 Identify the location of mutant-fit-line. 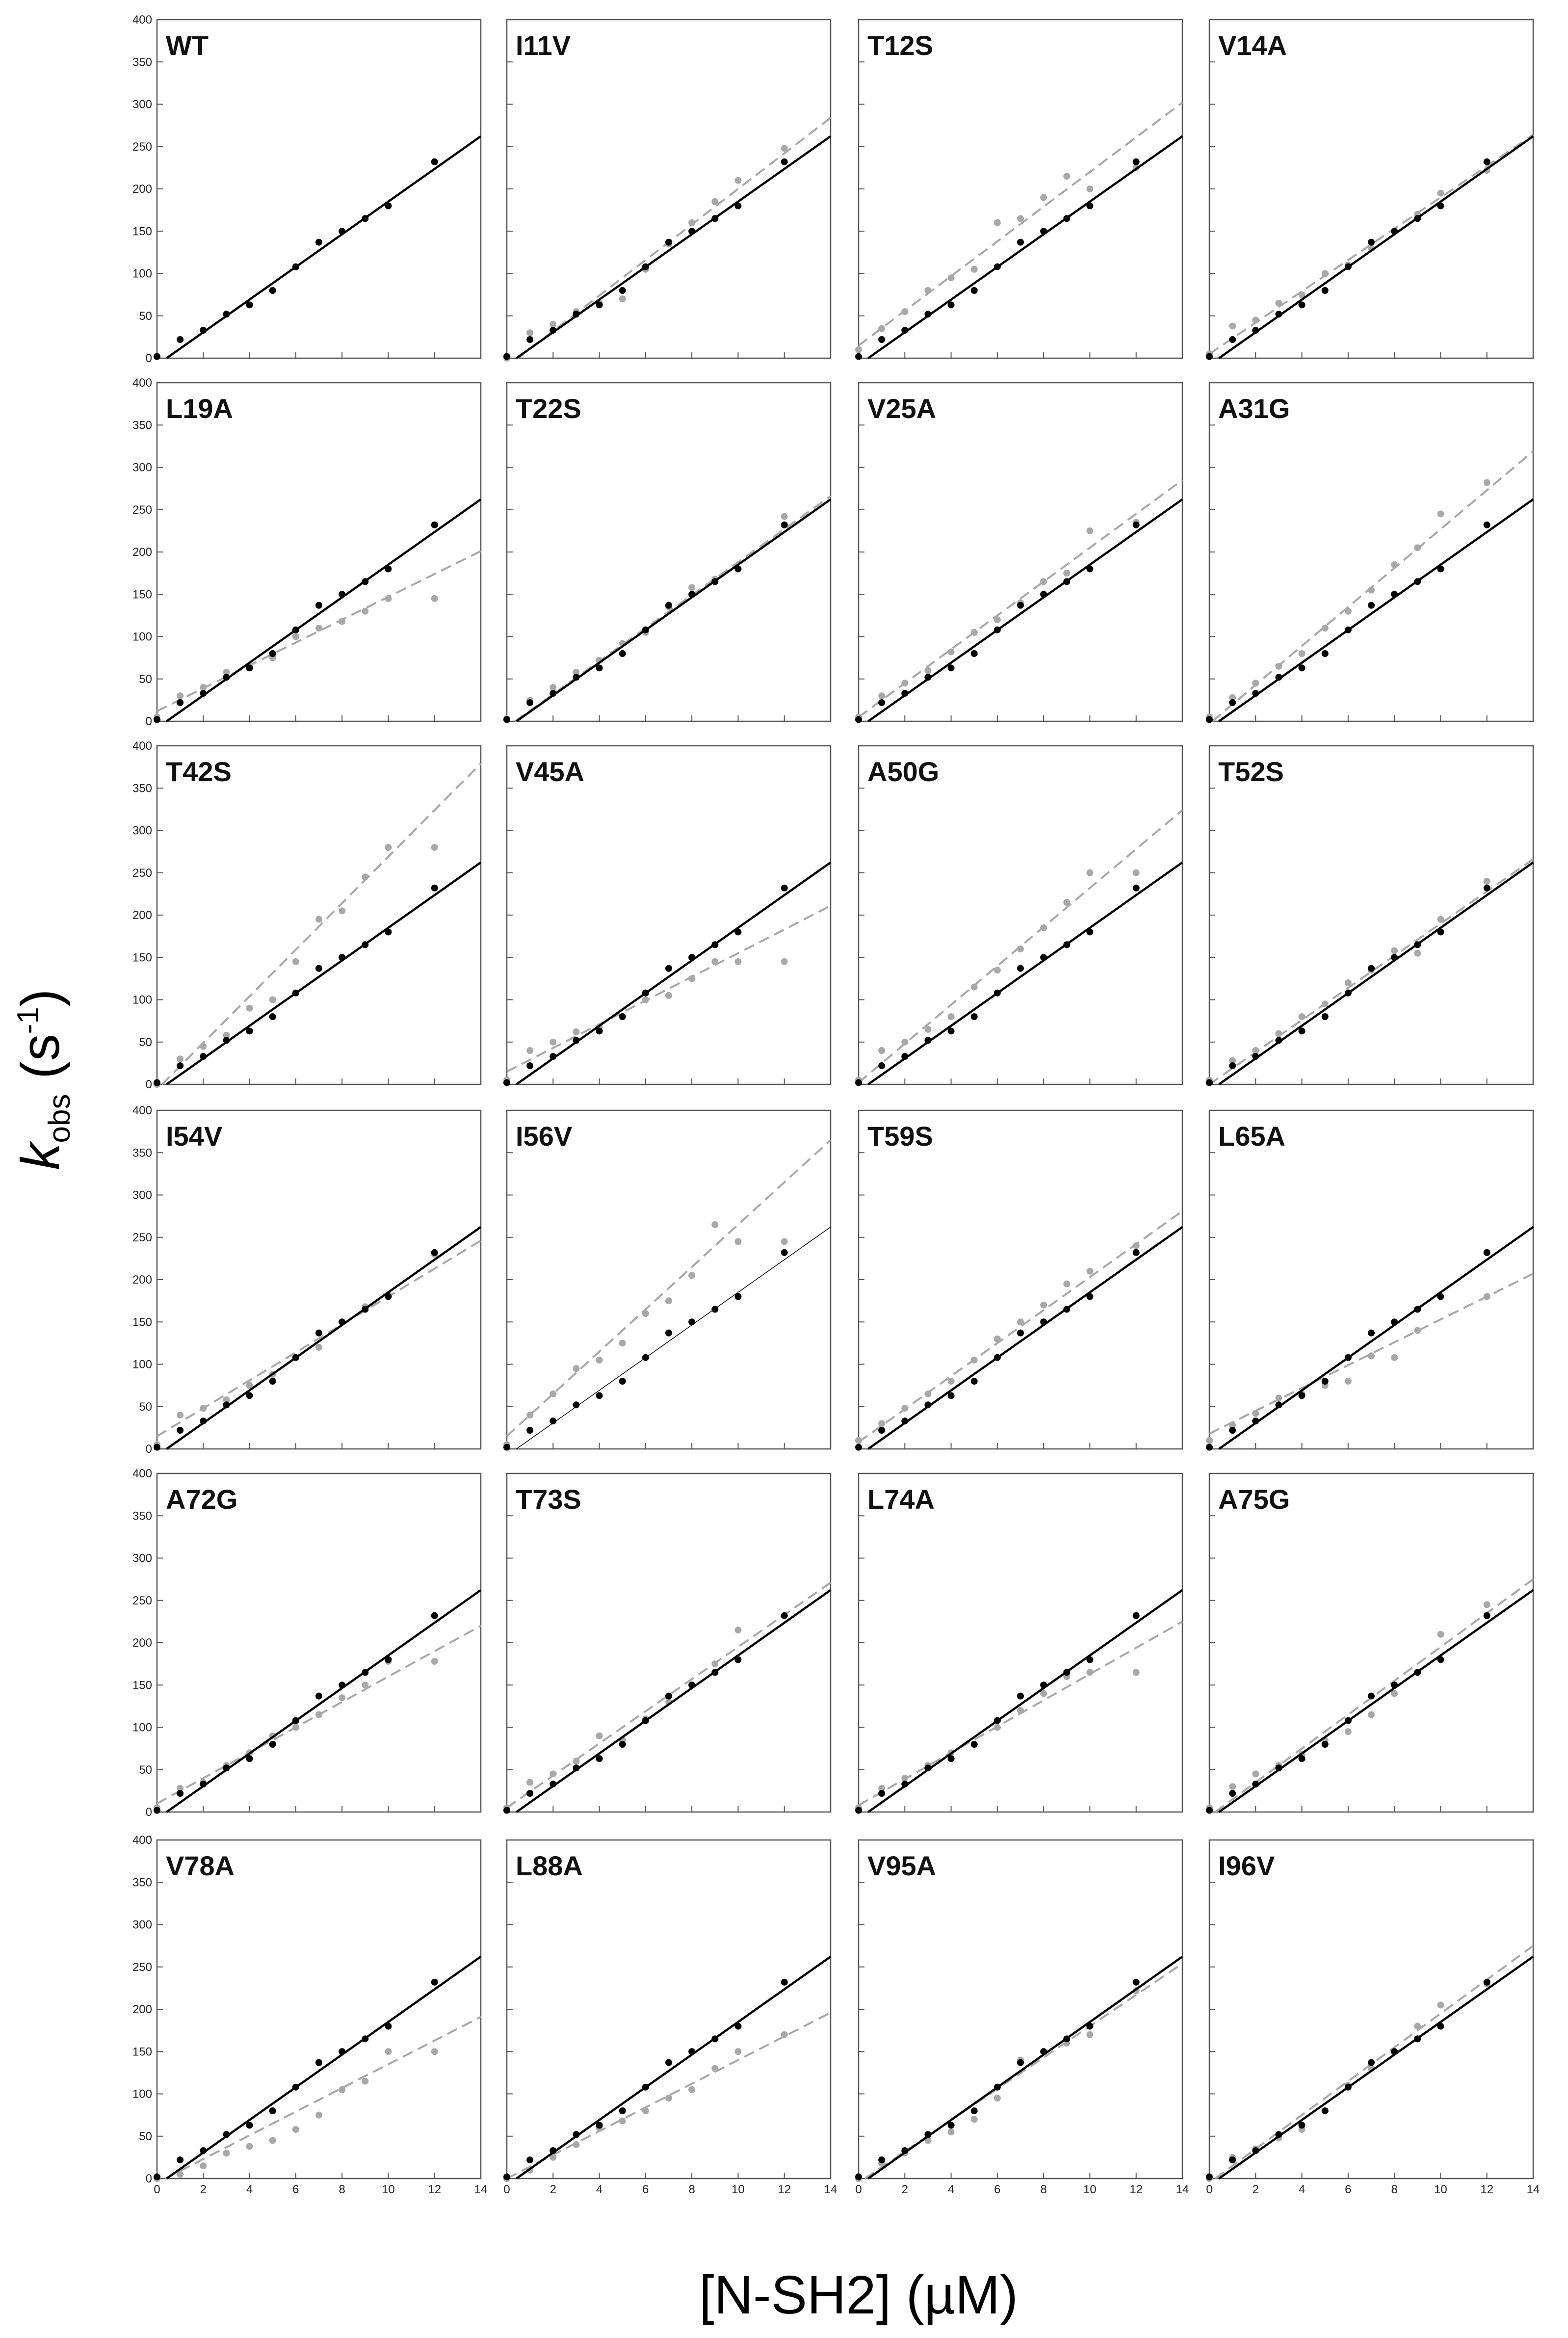
(1373, 586).